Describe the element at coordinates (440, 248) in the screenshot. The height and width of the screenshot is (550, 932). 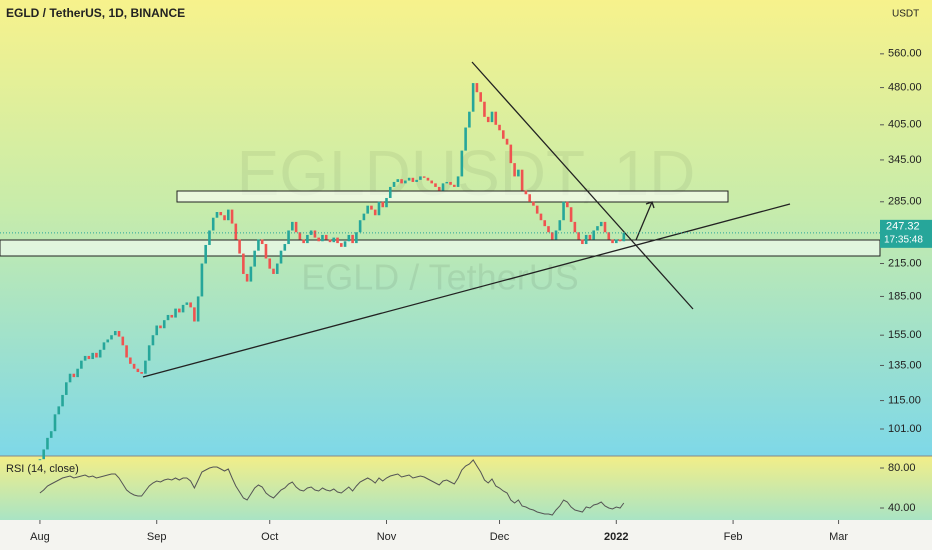
I see `support-zone` at that location.